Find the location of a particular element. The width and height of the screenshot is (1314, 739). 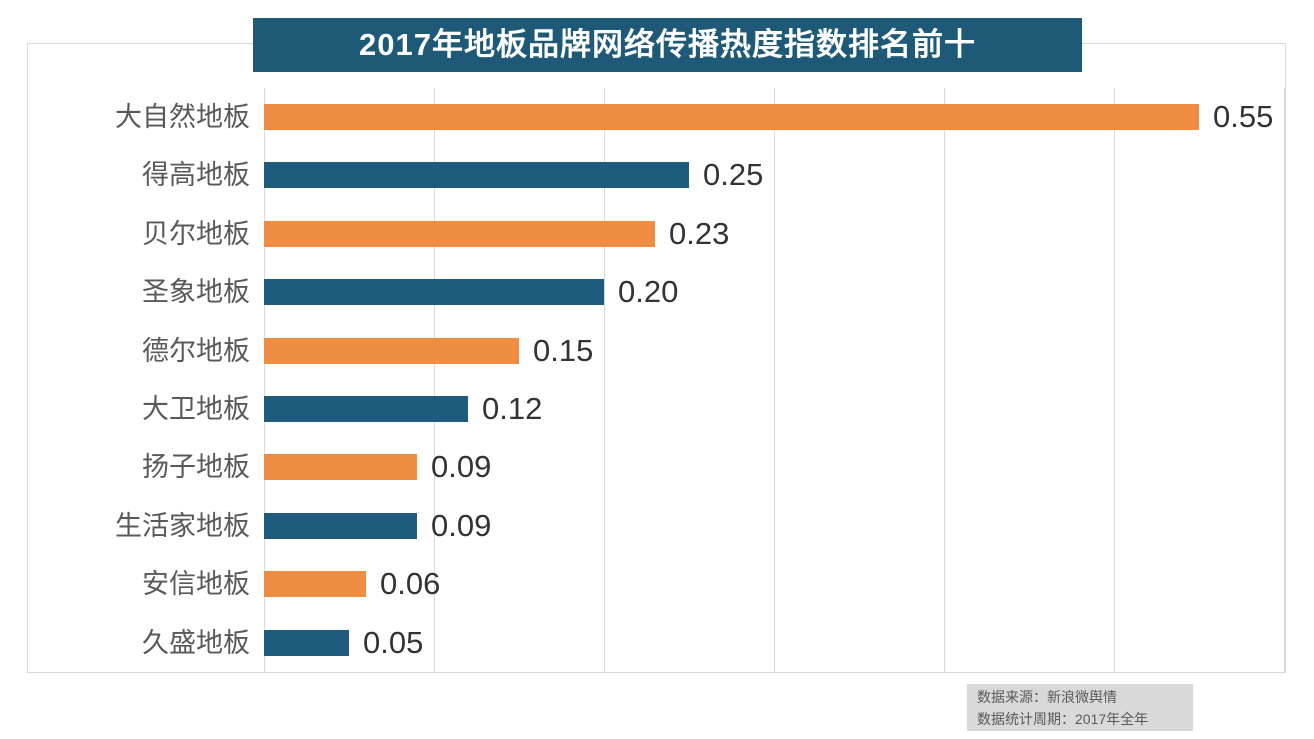

chart-title: 2017年地板品牌网络传播热度指数排名前十 is located at coordinates (667, 45).